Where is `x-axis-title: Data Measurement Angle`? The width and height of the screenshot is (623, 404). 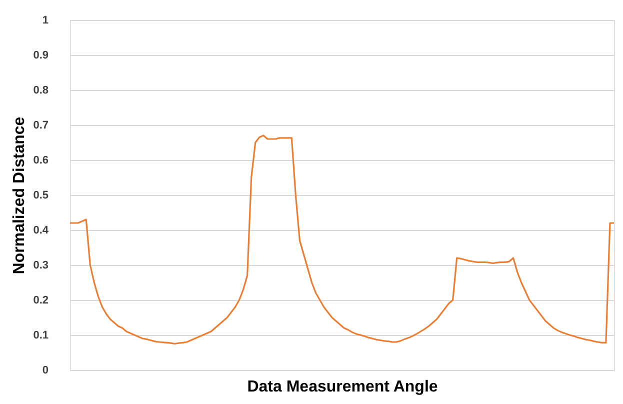 x-axis-title: Data Measurement Angle is located at coordinates (342, 387).